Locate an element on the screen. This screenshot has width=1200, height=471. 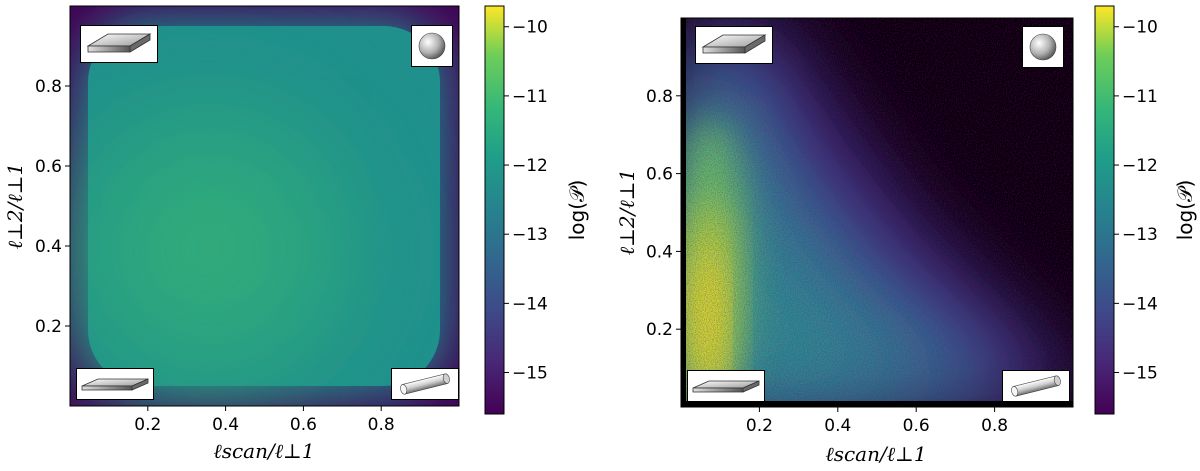
right-x-tick-label: 0.2 is located at coordinates (759, 426).